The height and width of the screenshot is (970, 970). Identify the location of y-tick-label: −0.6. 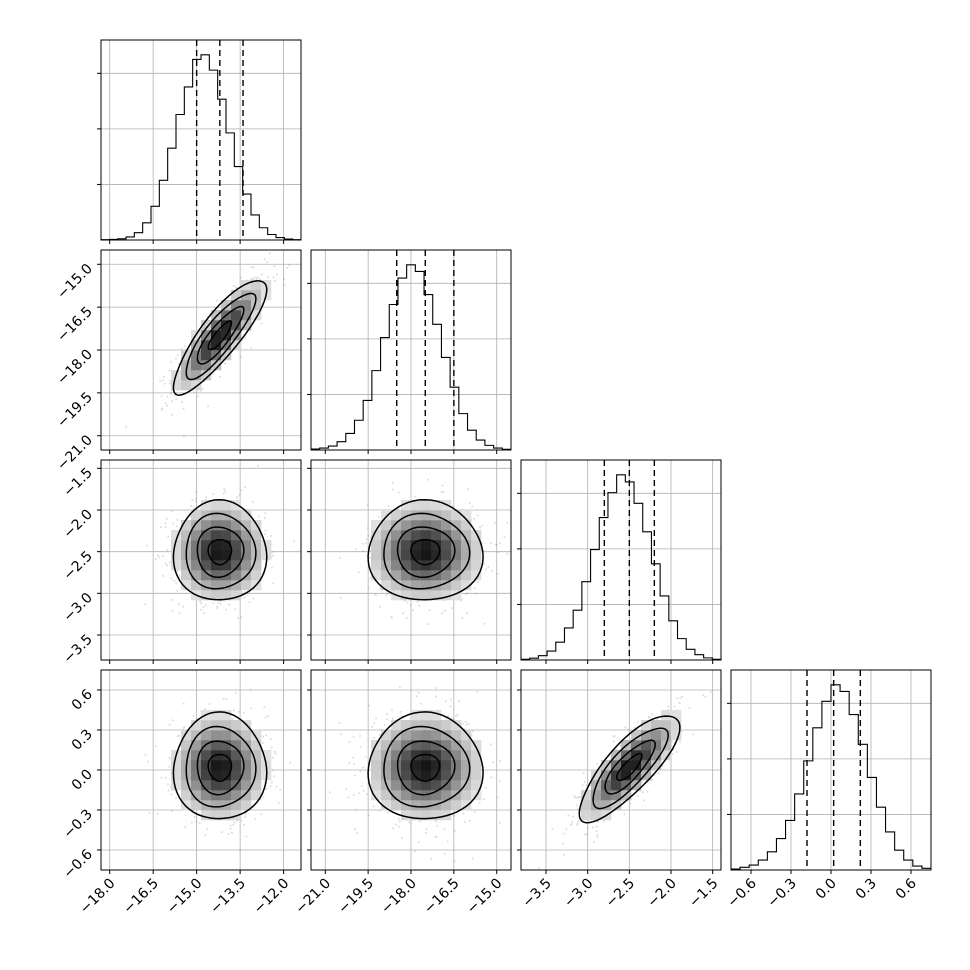
(77, 863).